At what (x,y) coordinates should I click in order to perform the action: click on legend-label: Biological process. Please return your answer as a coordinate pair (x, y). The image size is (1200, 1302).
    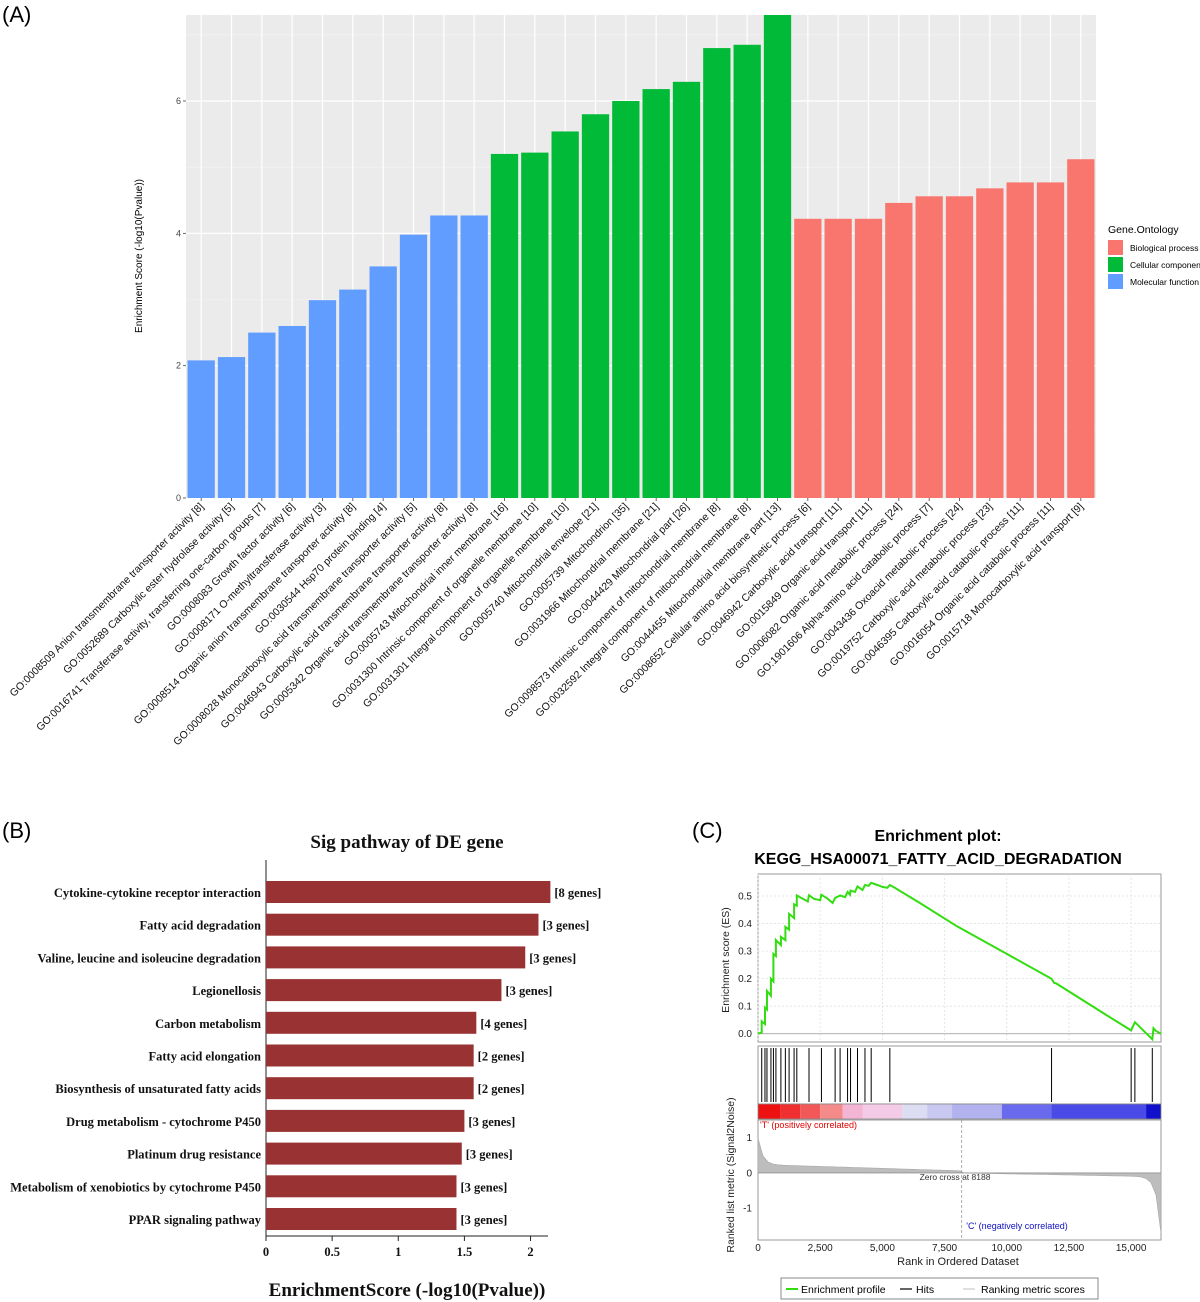
    Looking at the image, I should click on (1164, 248).